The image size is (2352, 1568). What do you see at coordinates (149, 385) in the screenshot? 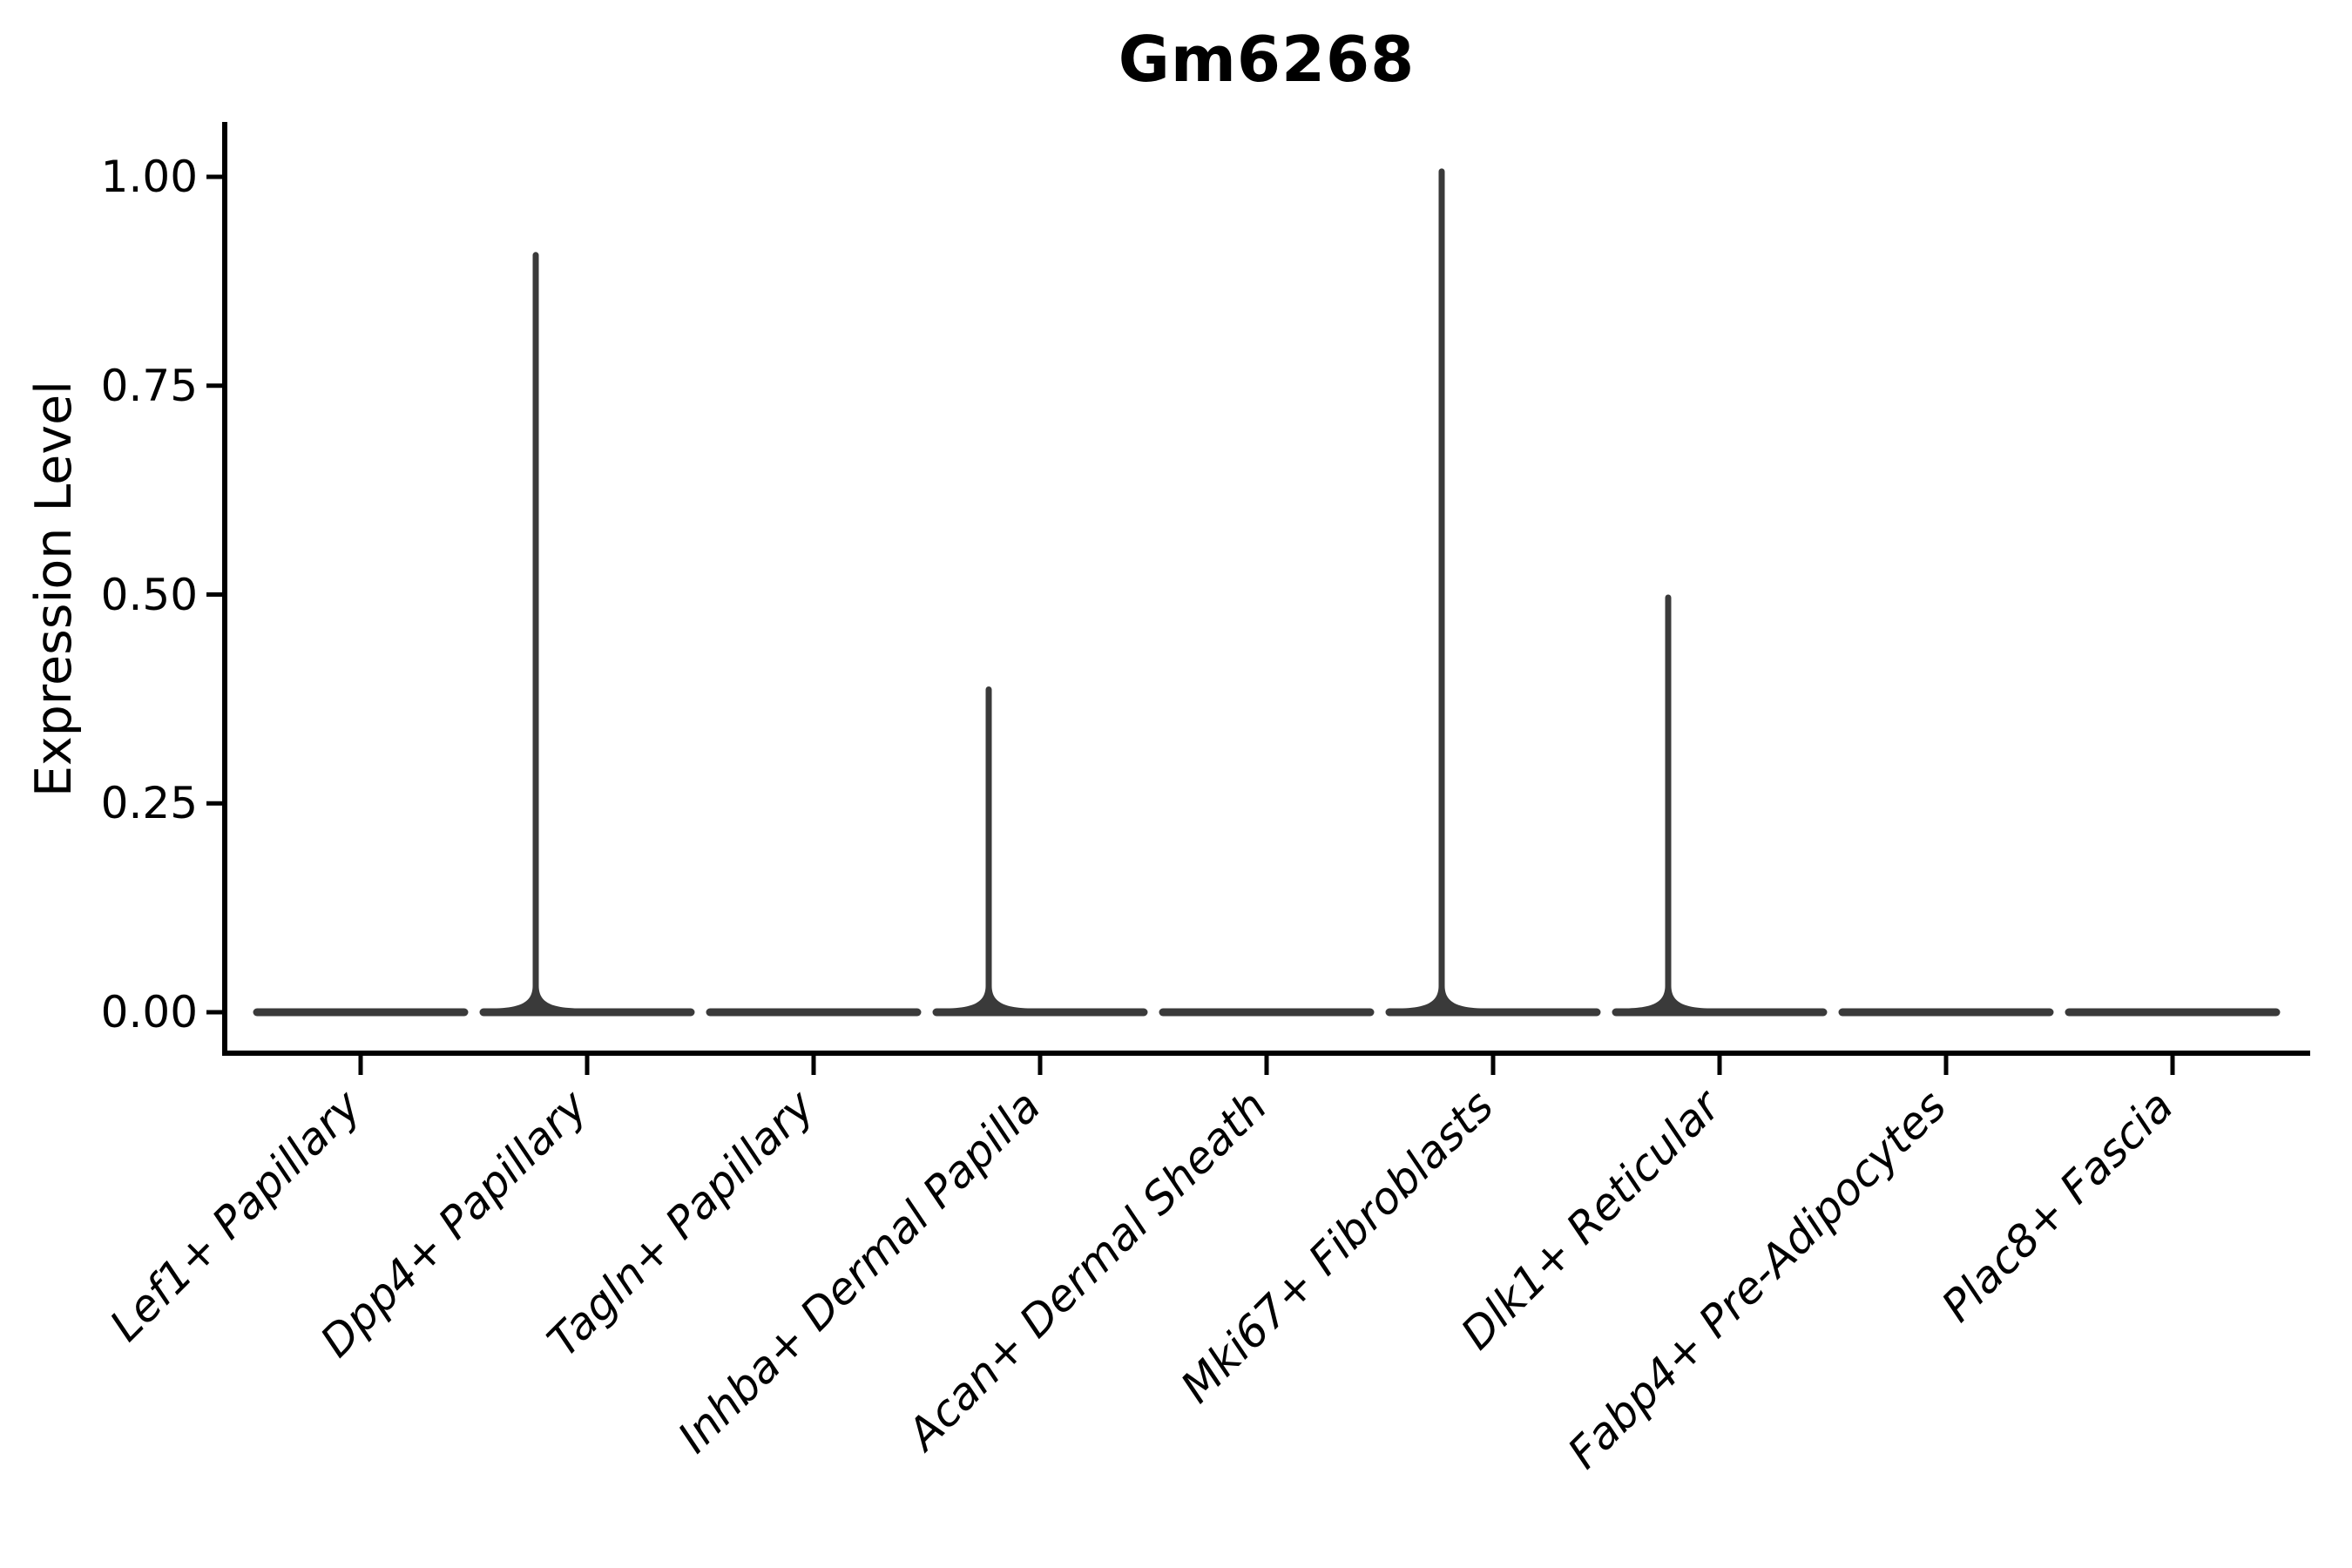
I see `y-tick-label: 0.75` at bounding box center [149, 385].